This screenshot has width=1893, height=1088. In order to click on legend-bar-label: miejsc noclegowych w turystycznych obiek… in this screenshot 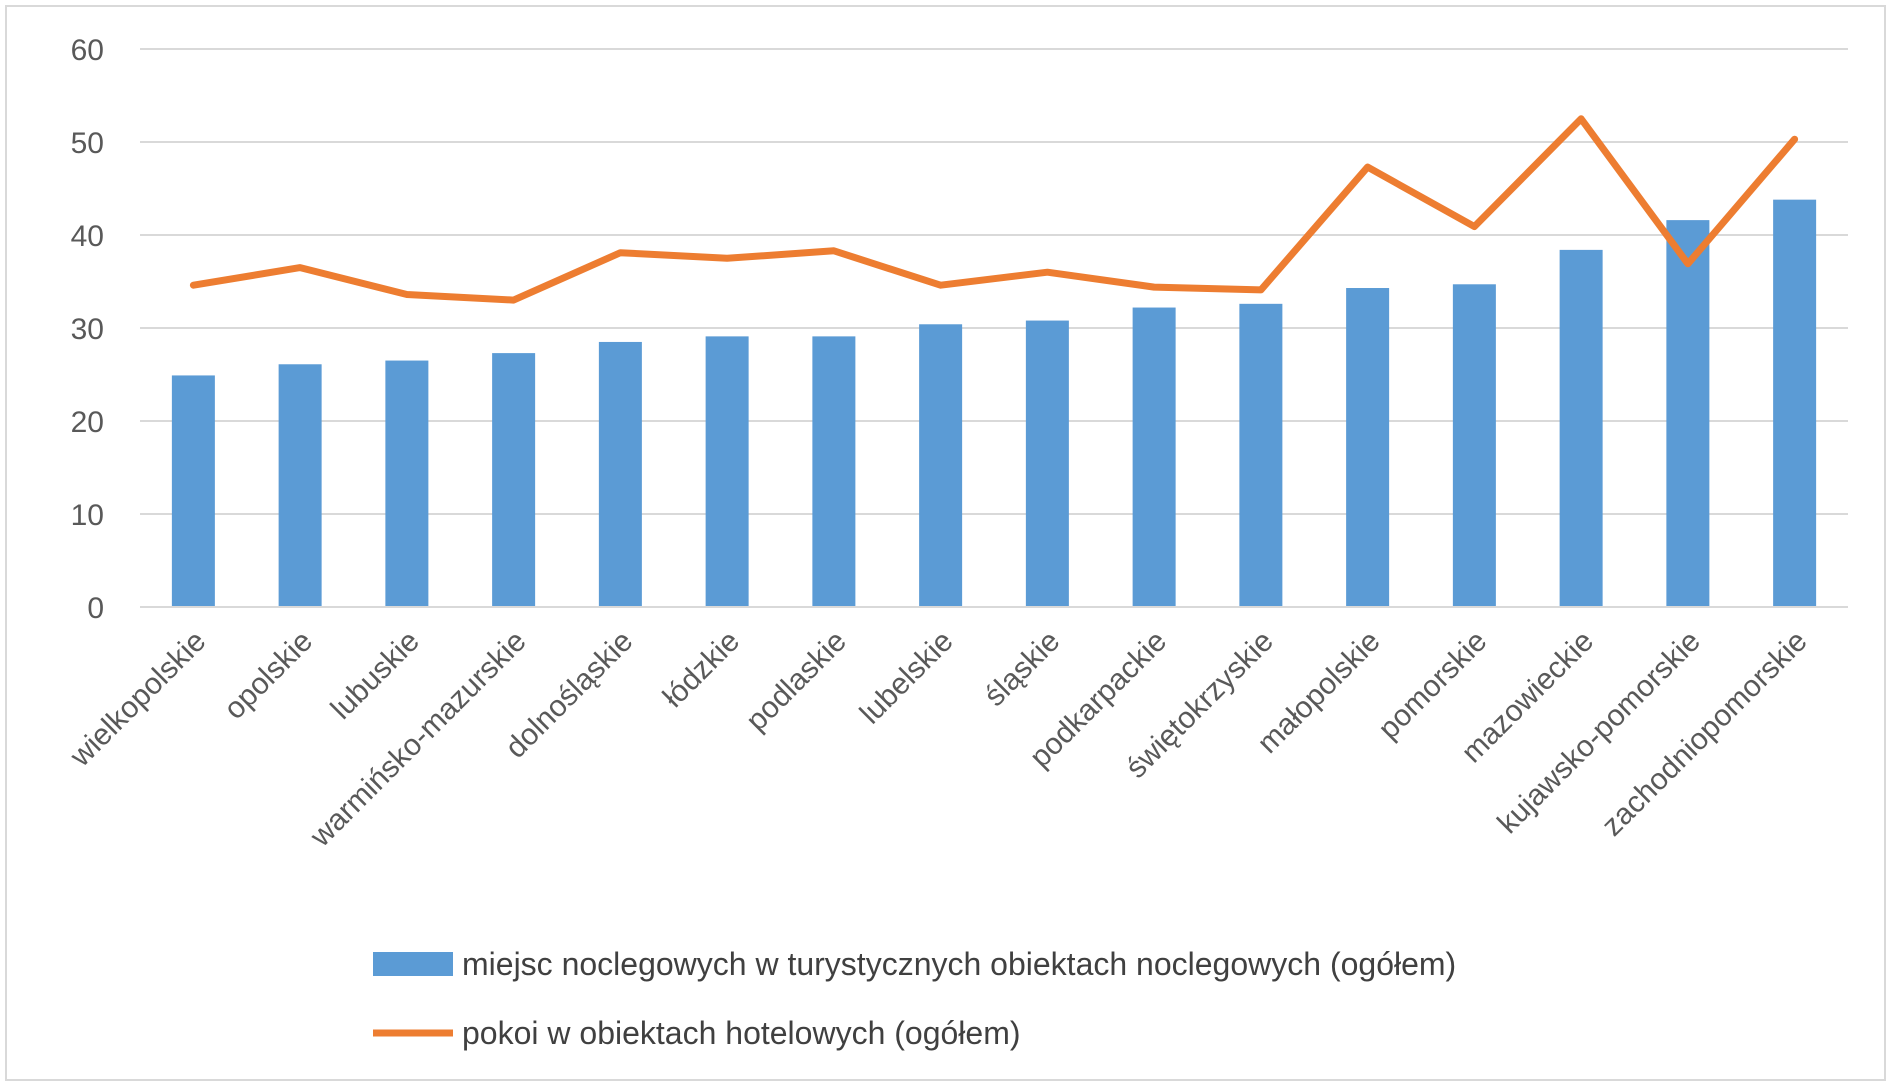, I will do `click(959, 964)`.